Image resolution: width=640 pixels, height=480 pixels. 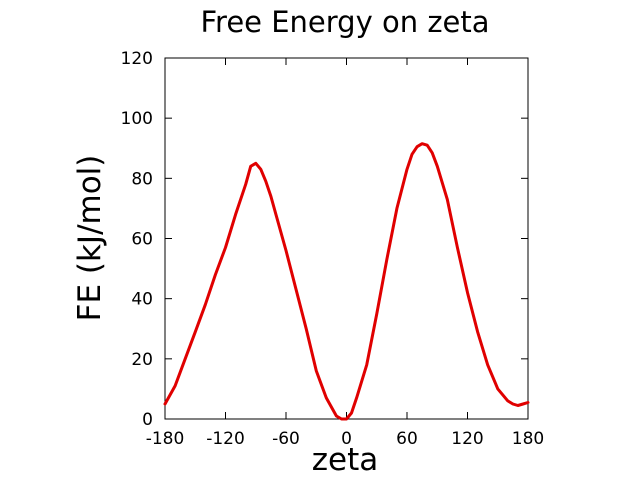 I want to click on x-tick-label: 60, so click(x=407, y=439).